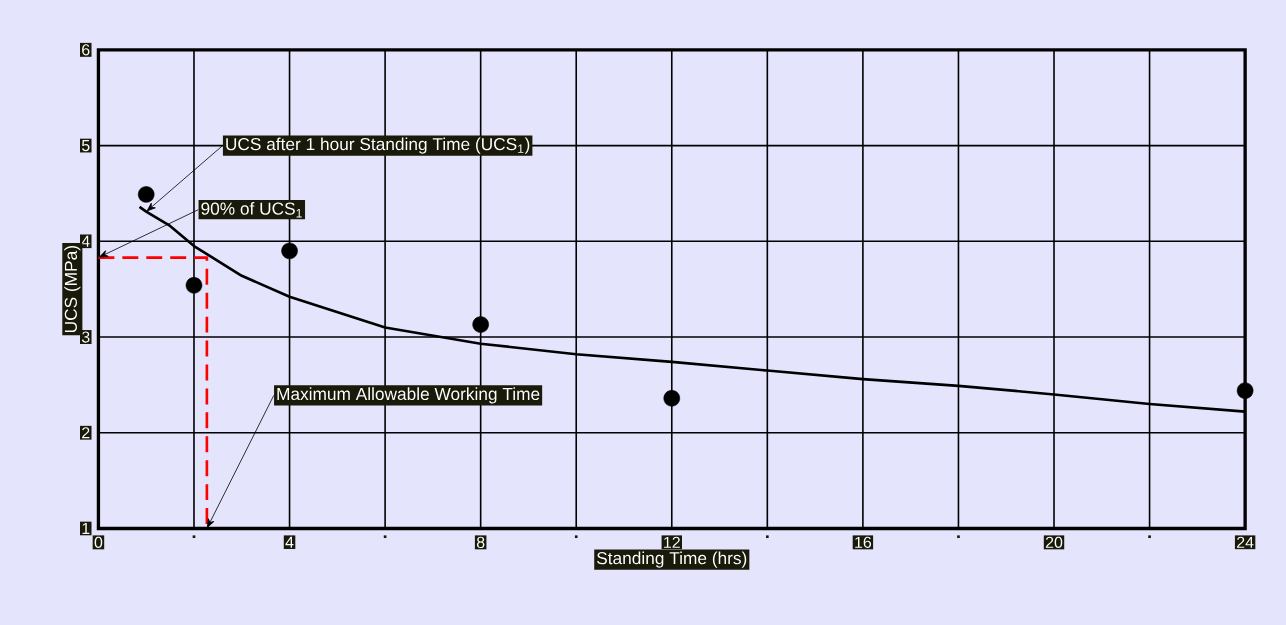  I want to click on annotation: Maximum Allowable Working Time, so click(408, 395).